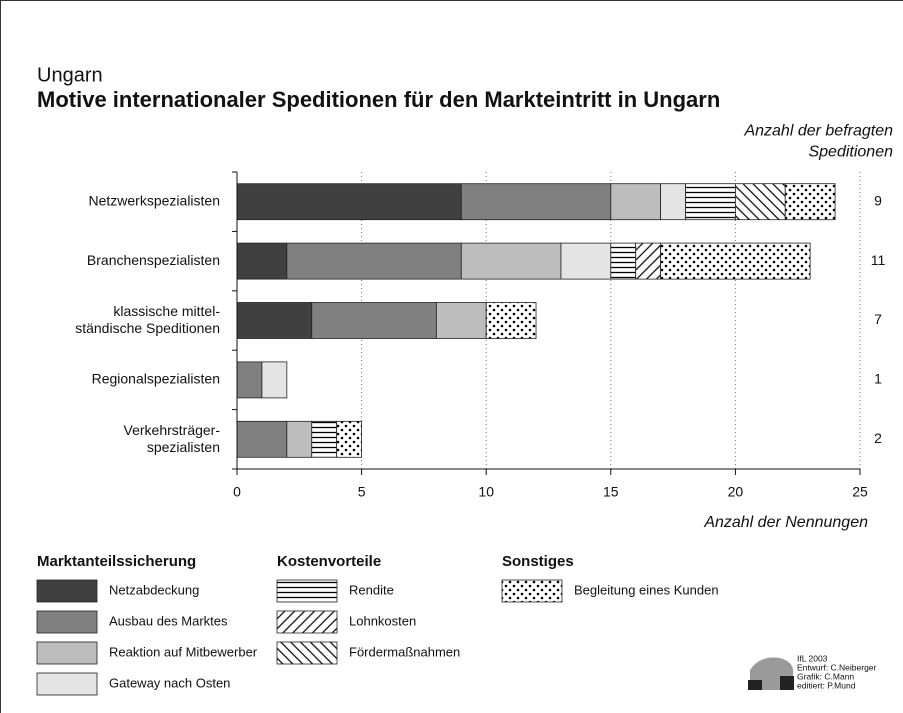  I want to click on legend-label: Fördermaßnahmen, so click(404, 651).